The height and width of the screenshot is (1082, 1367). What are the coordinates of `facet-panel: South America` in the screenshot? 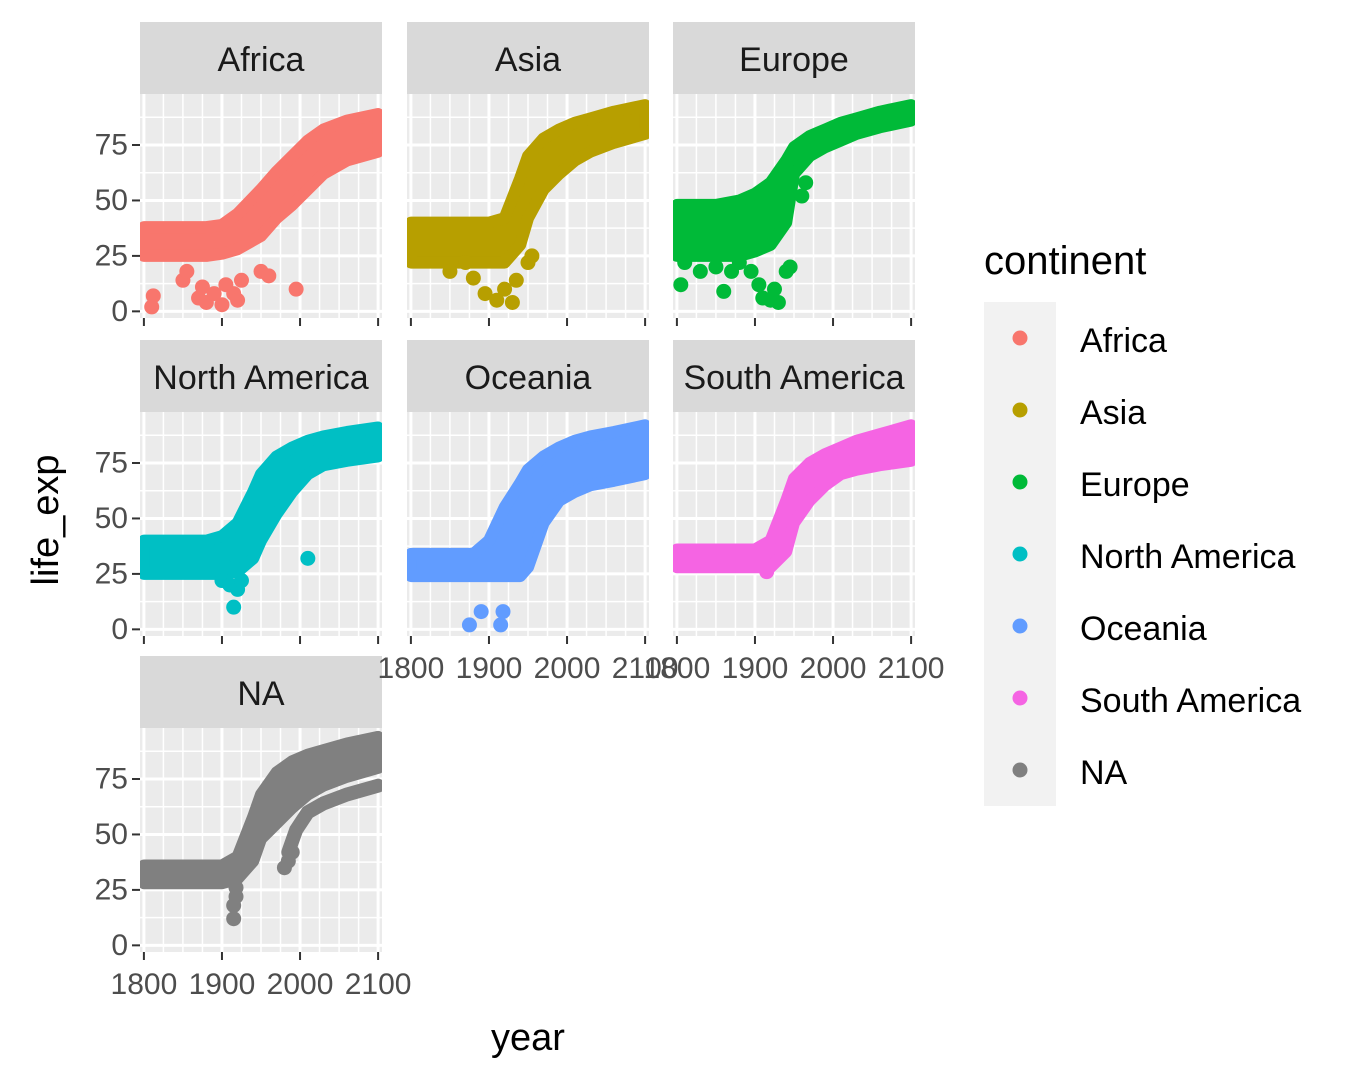 It's located at (794, 488).